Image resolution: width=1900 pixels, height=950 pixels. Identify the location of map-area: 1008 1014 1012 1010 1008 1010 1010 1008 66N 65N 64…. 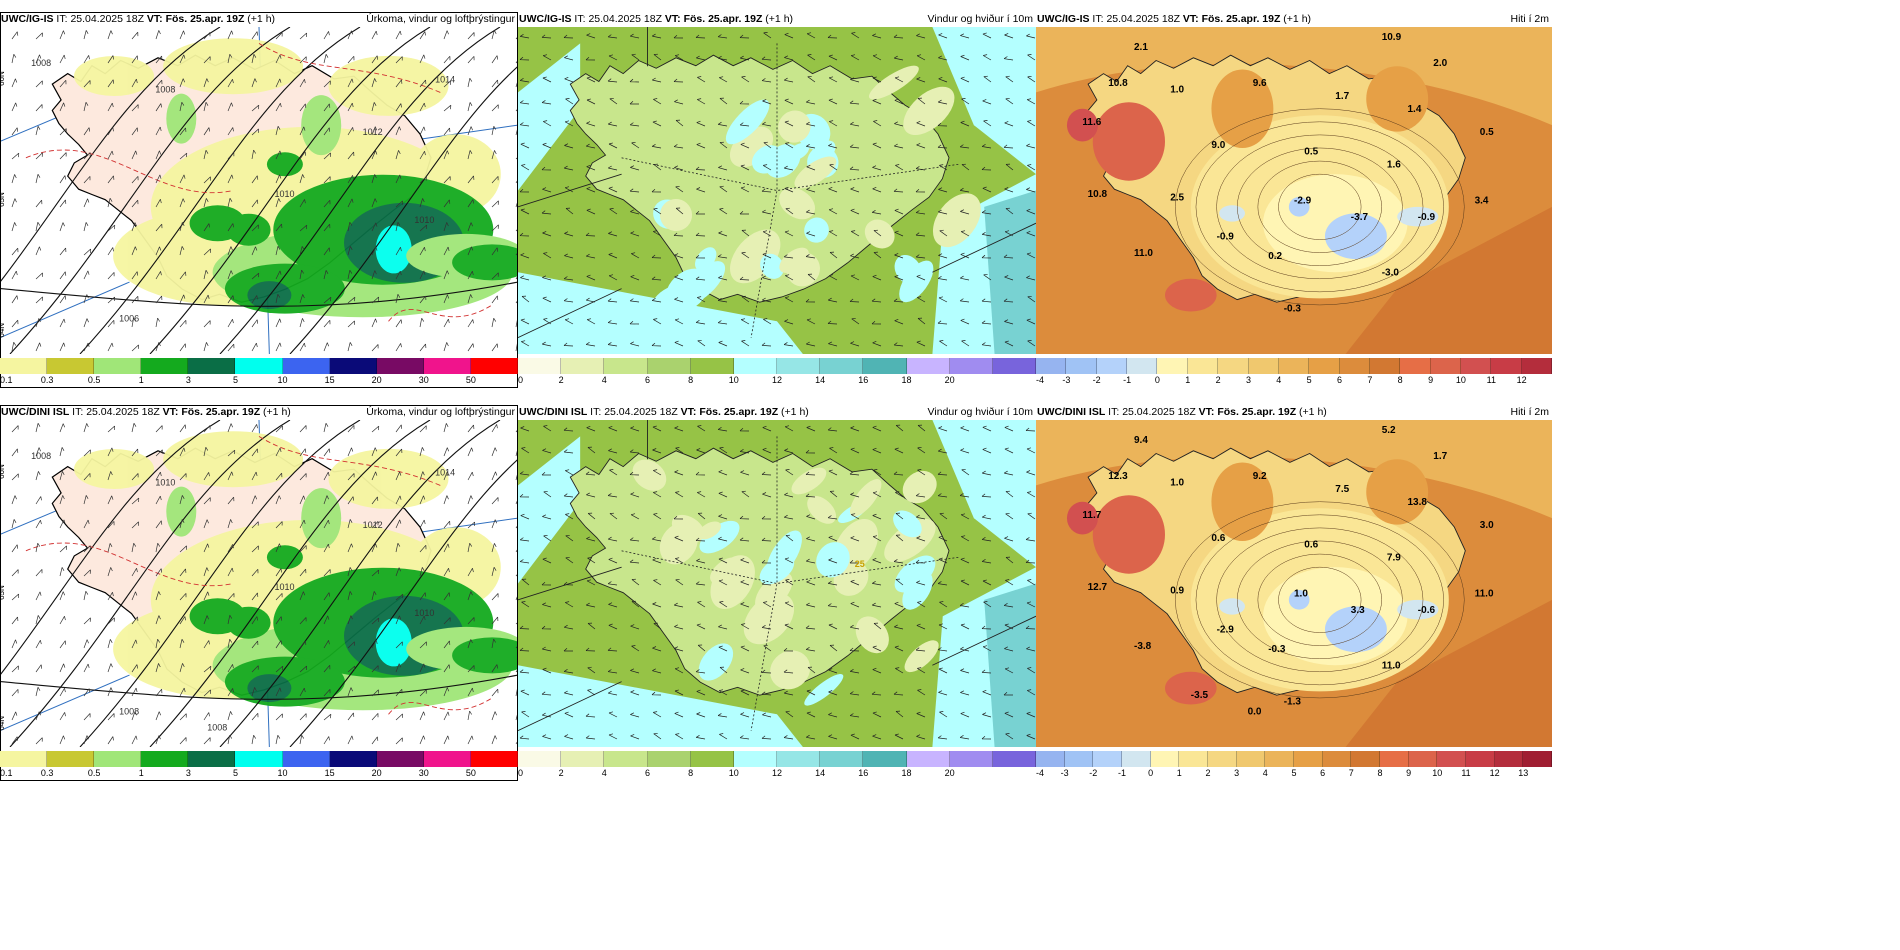
(259, 583).